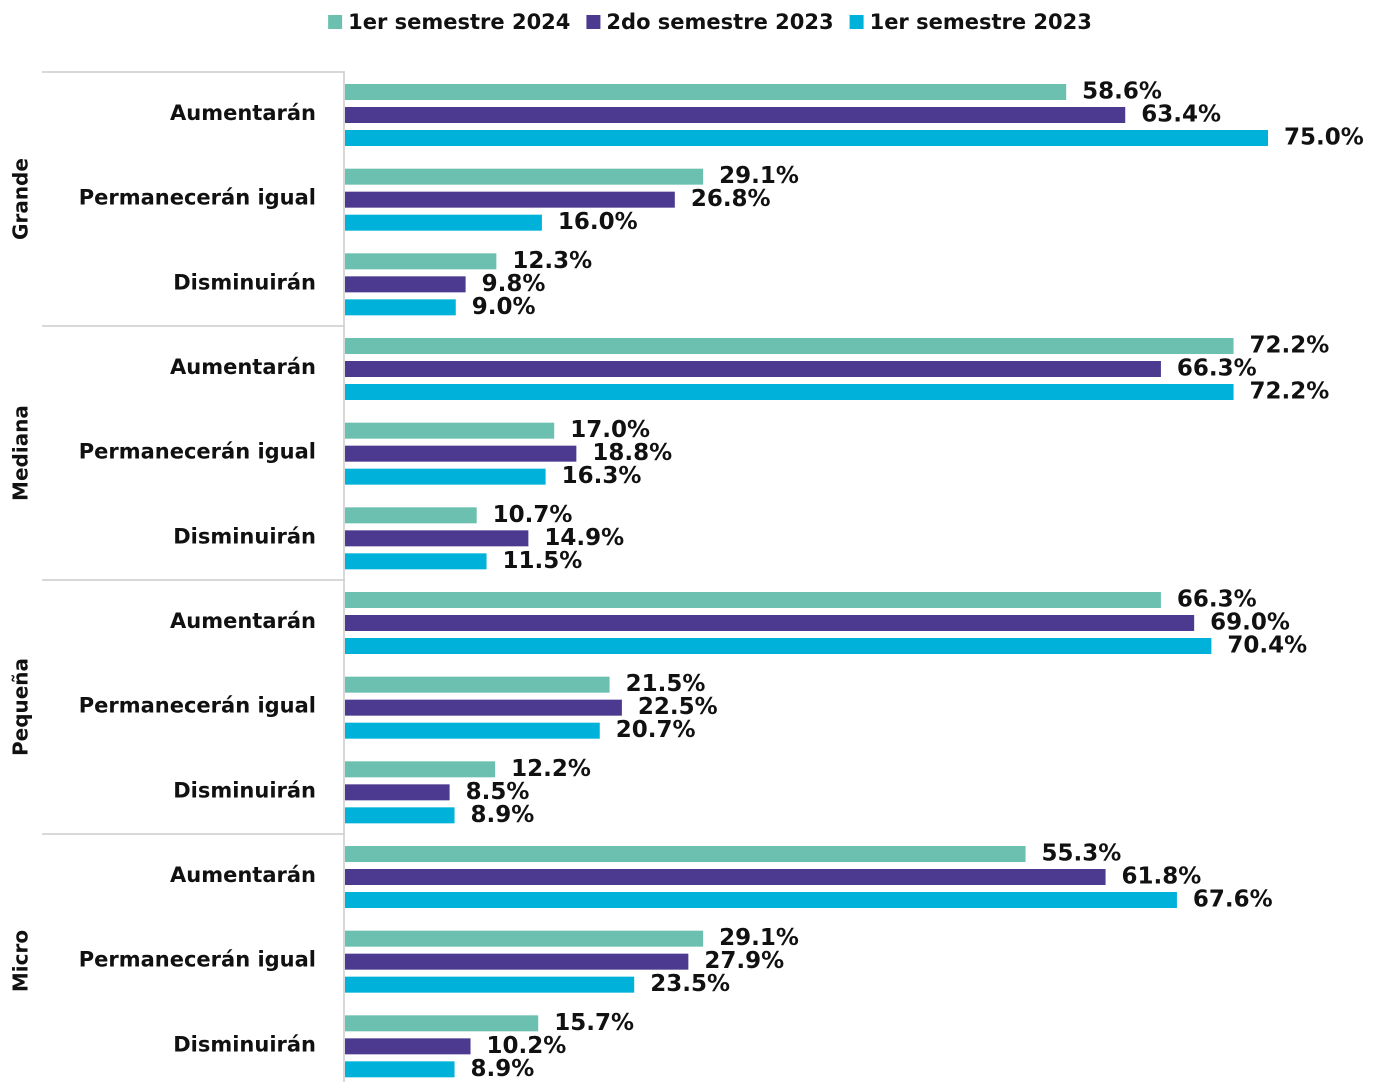 This screenshot has width=1384, height=1082. What do you see at coordinates (1122, 92) in the screenshot?
I see `value-label: 58.6%` at bounding box center [1122, 92].